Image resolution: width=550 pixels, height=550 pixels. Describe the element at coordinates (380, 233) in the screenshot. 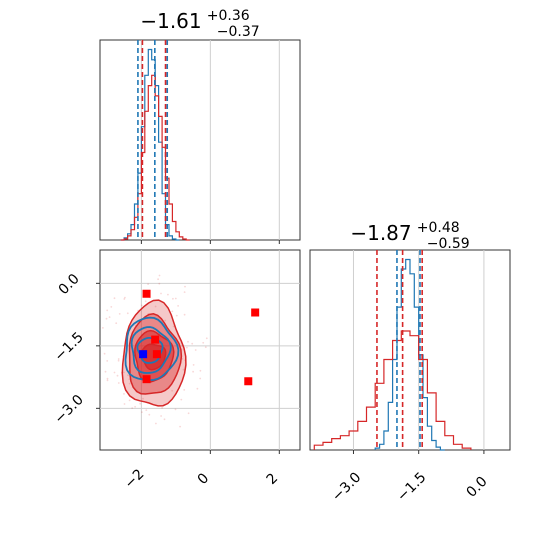

I see `hist-panel-2-title-value: −1.87` at that location.